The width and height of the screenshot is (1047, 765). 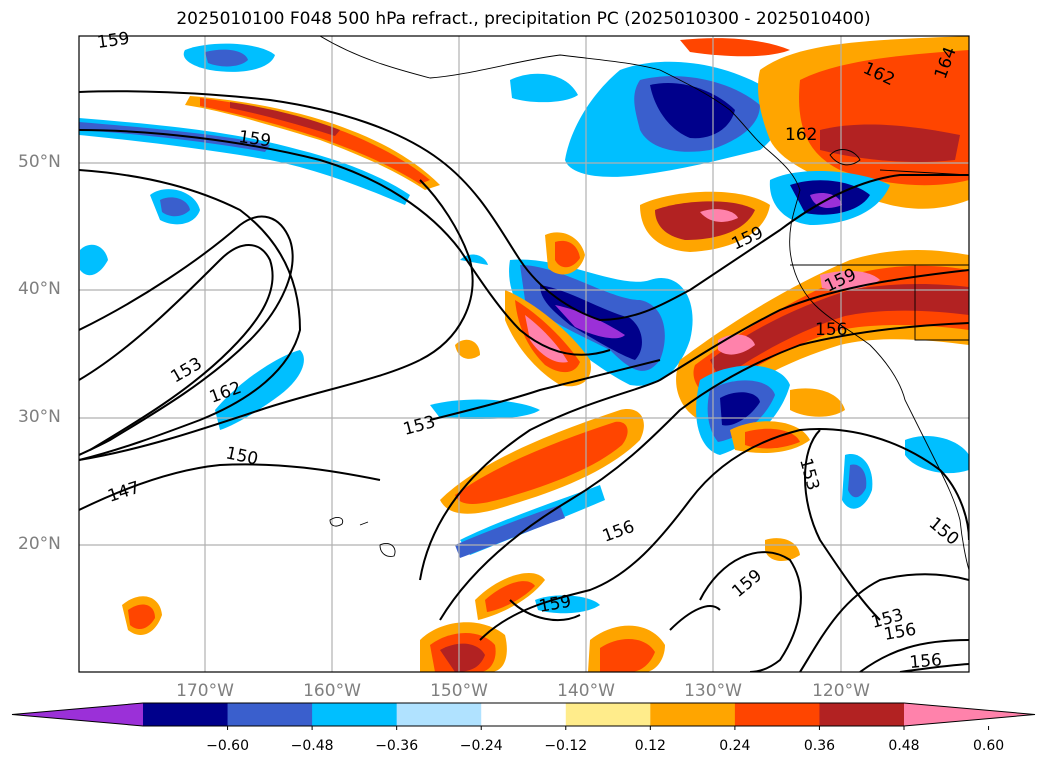 I want to click on colorbar-tick-label: 0.24, so click(x=735, y=746).